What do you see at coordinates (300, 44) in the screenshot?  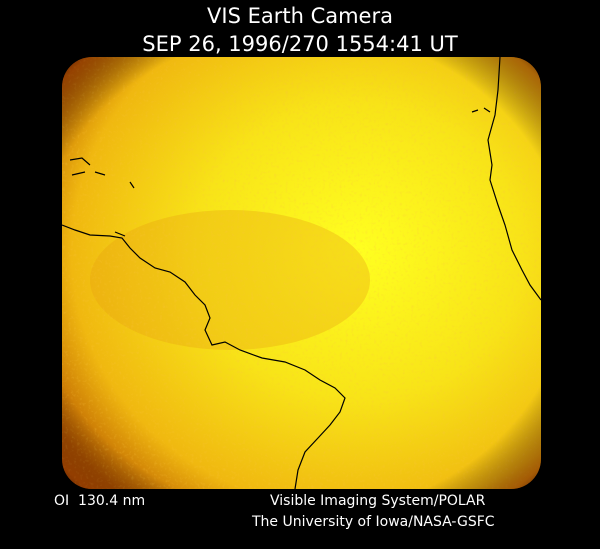 I see `subtitle: SEP 26, 1996/270 1554:41 UT` at bounding box center [300, 44].